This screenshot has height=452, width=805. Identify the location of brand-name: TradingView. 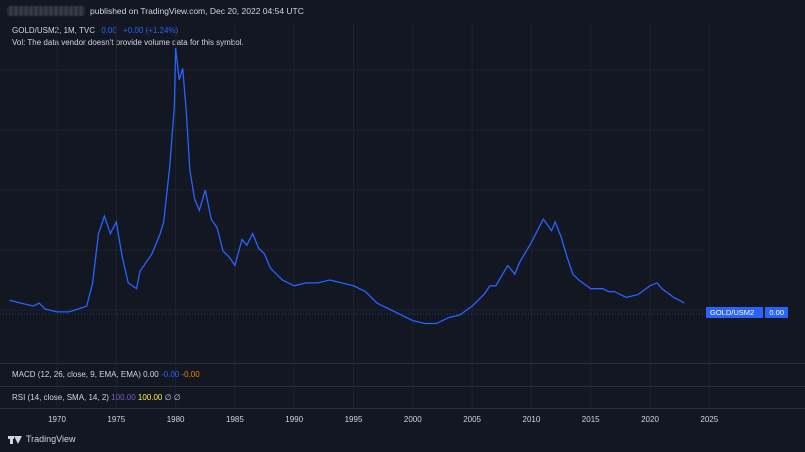
(51, 439).